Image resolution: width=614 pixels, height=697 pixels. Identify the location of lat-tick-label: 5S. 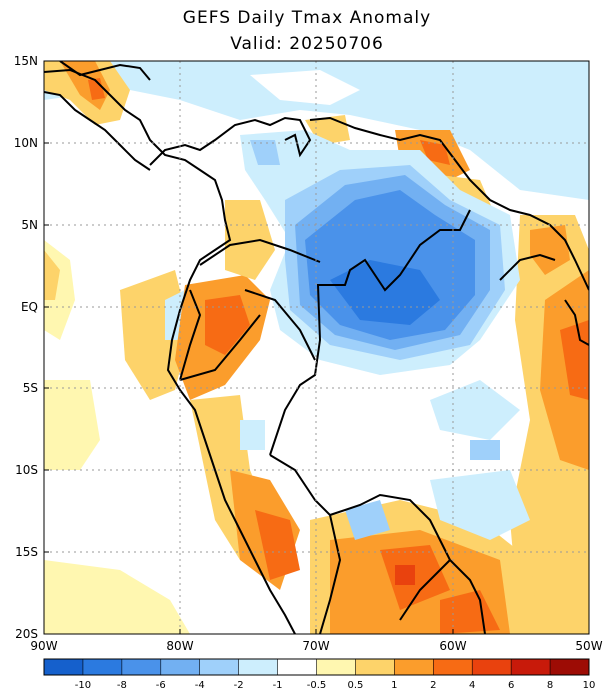
(30, 388).